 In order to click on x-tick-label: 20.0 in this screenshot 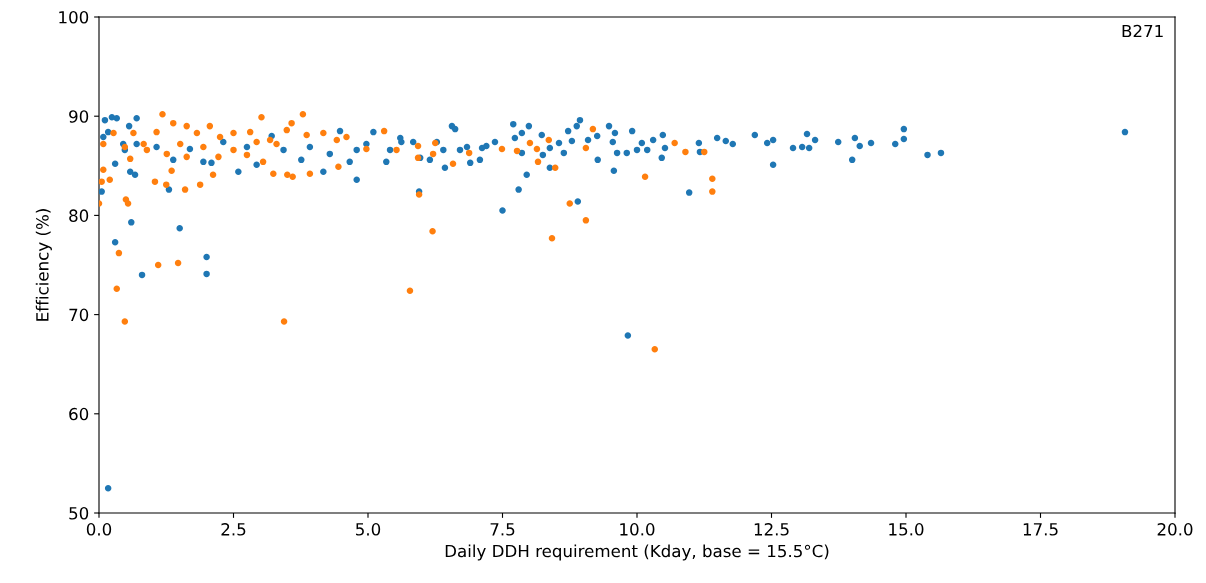, I will do `click(1175, 529)`.